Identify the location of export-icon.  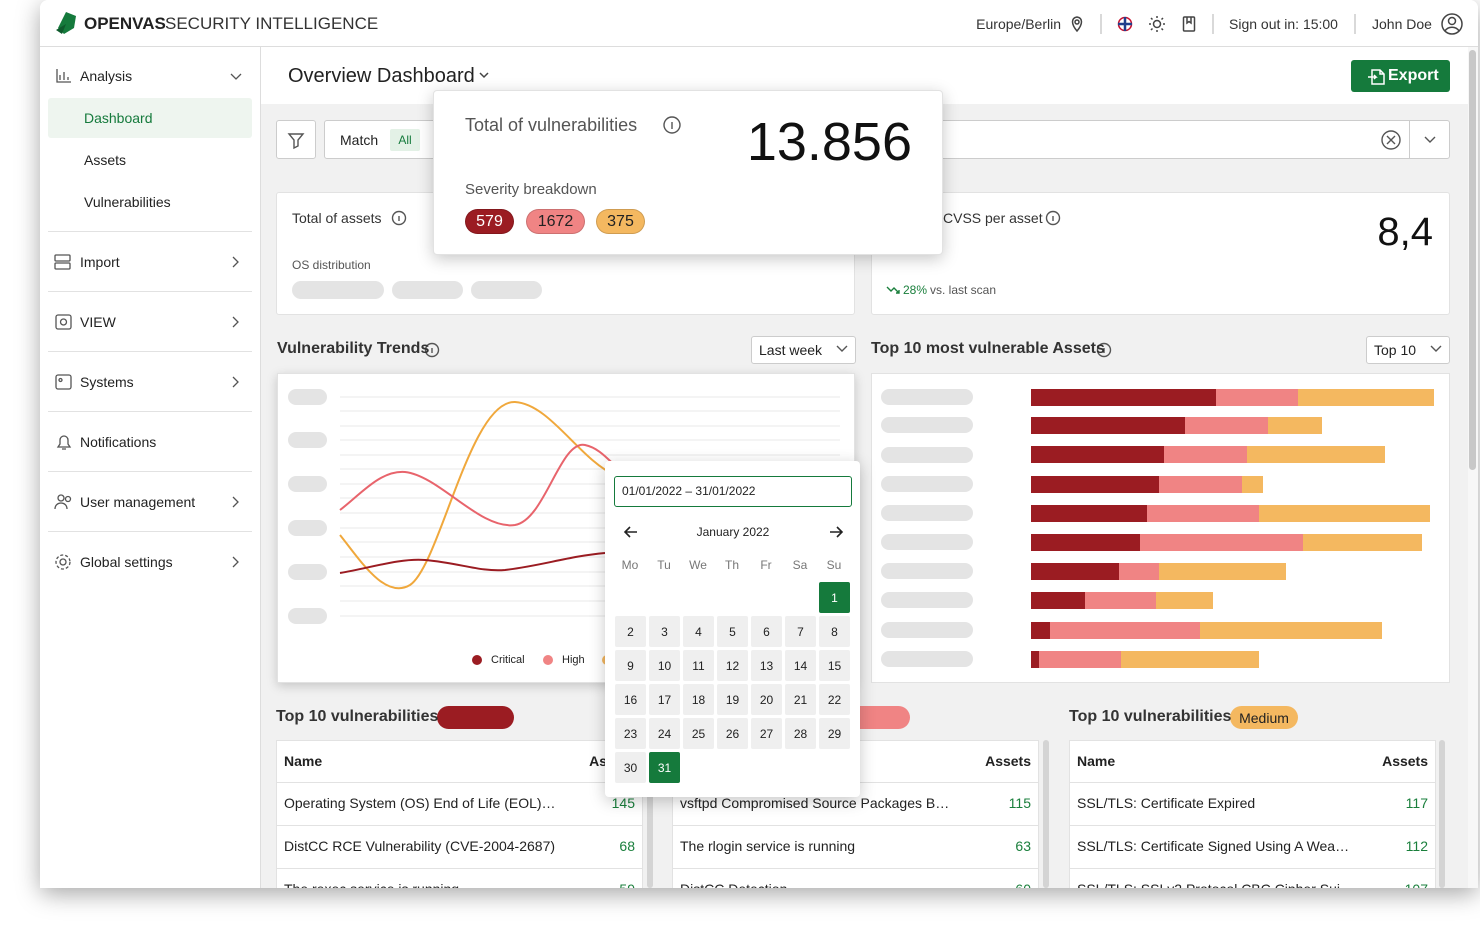
(1376, 77).